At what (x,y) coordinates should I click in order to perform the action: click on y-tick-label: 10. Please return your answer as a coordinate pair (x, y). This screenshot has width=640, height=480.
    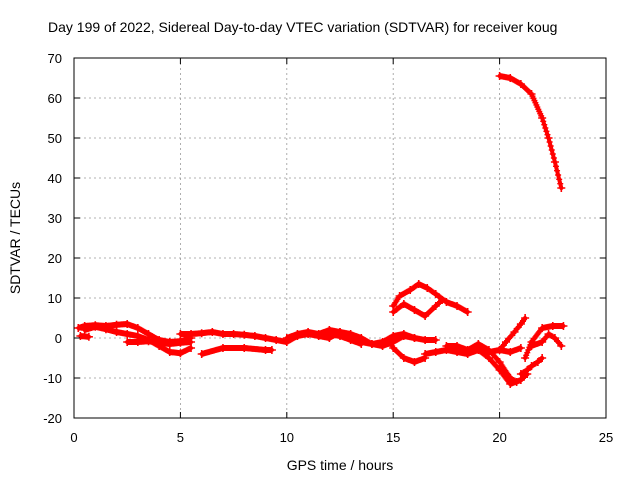
    Looking at the image, I should click on (55, 298).